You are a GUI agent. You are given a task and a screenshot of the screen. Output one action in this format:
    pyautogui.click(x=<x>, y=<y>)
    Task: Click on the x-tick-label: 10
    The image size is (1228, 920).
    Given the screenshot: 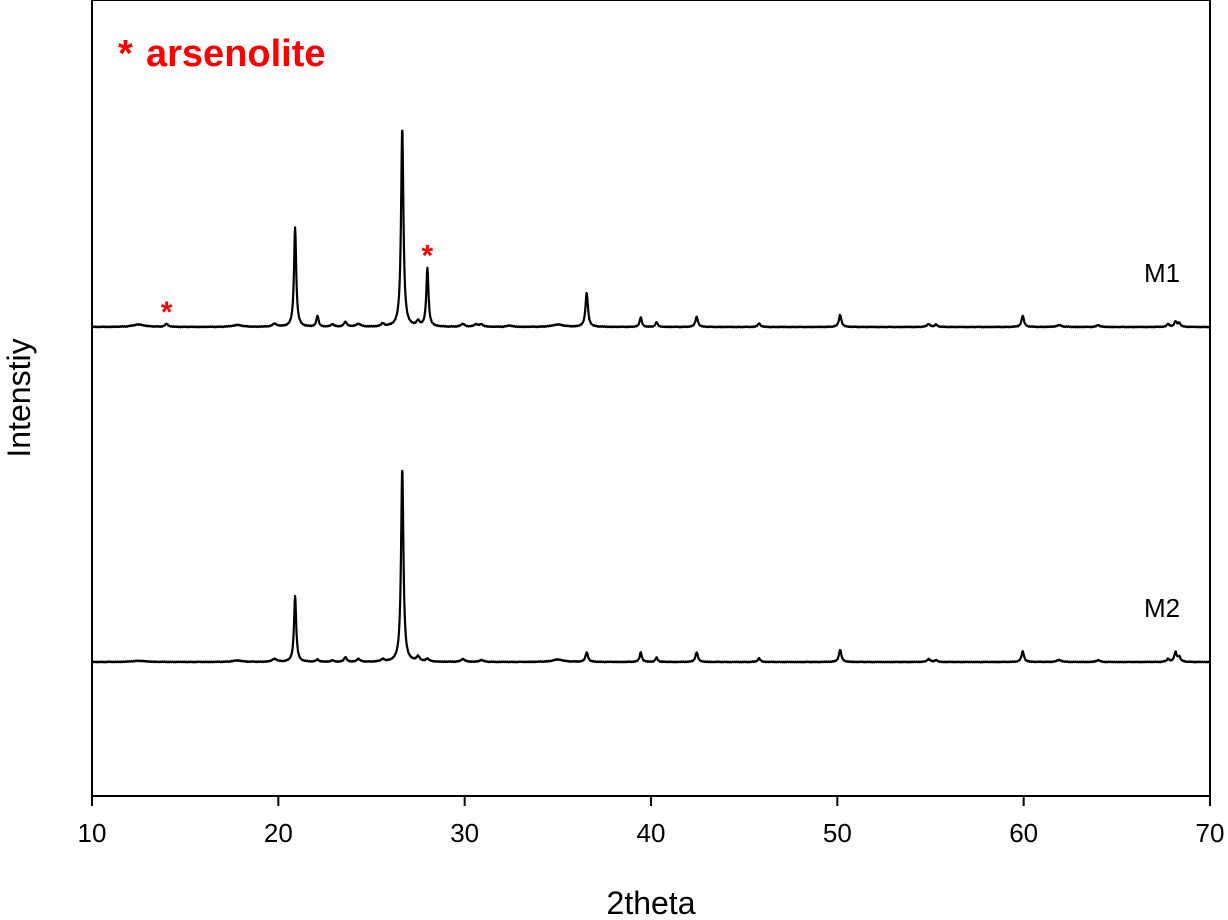 What is the action you would take?
    pyautogui.click(x=92, y=833)
    